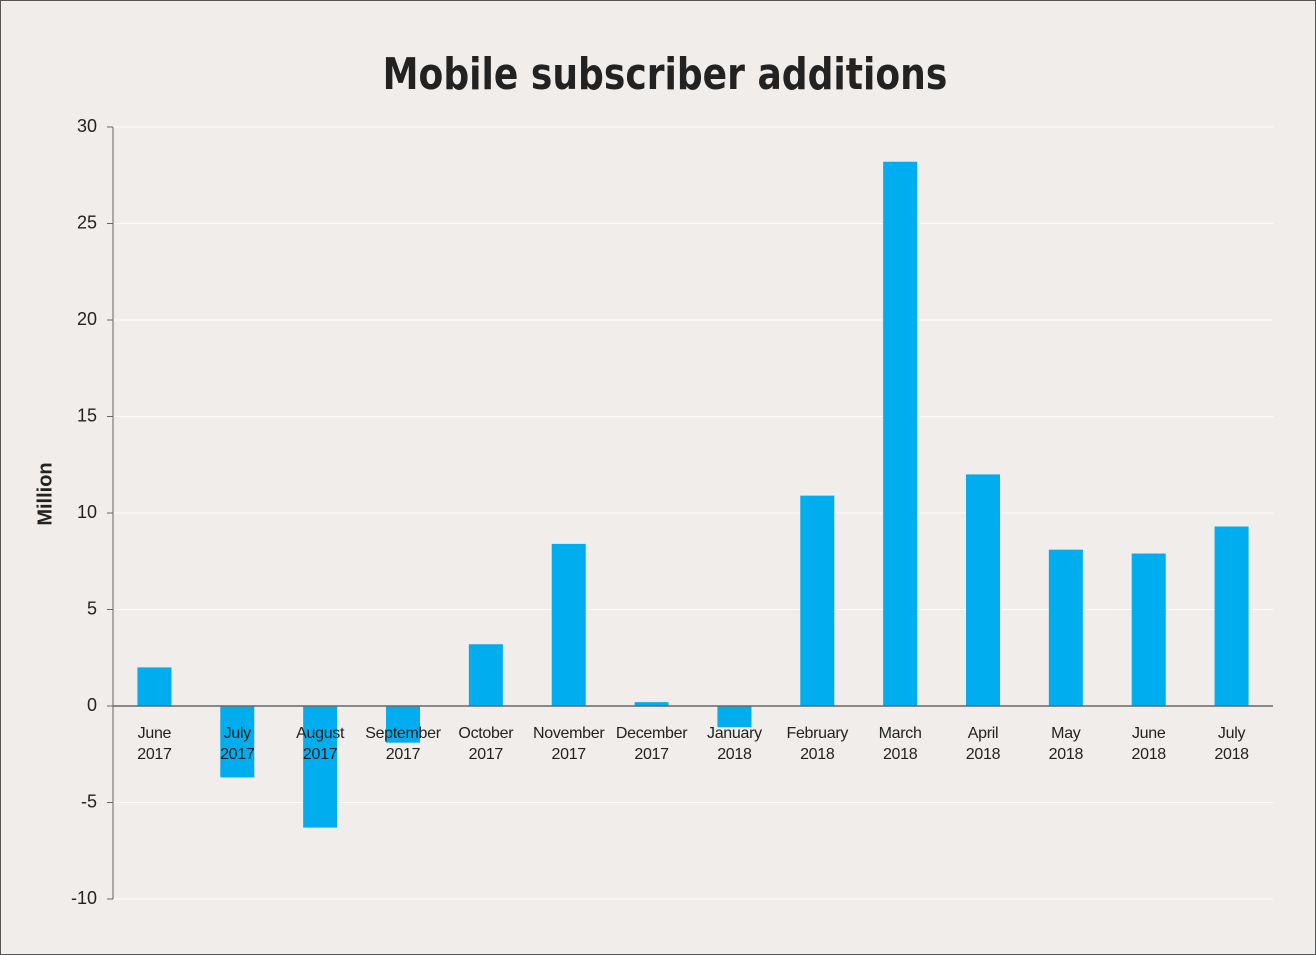 The image size is (1316, 955). Describe the element at coordinates (983, 744) in the screenshot. I see `x-tick-label: April 2018` at that location.